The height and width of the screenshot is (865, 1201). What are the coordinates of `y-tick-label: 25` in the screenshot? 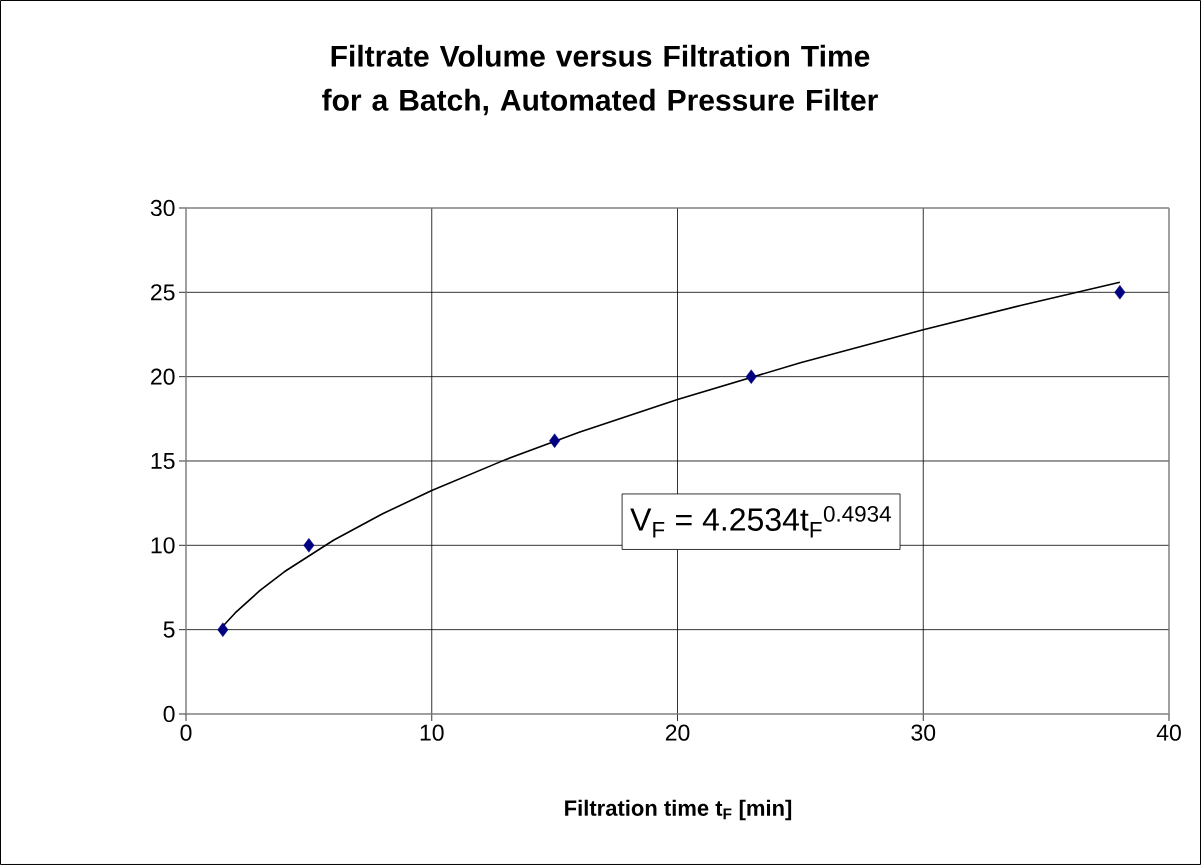 It's located at (163, 292).